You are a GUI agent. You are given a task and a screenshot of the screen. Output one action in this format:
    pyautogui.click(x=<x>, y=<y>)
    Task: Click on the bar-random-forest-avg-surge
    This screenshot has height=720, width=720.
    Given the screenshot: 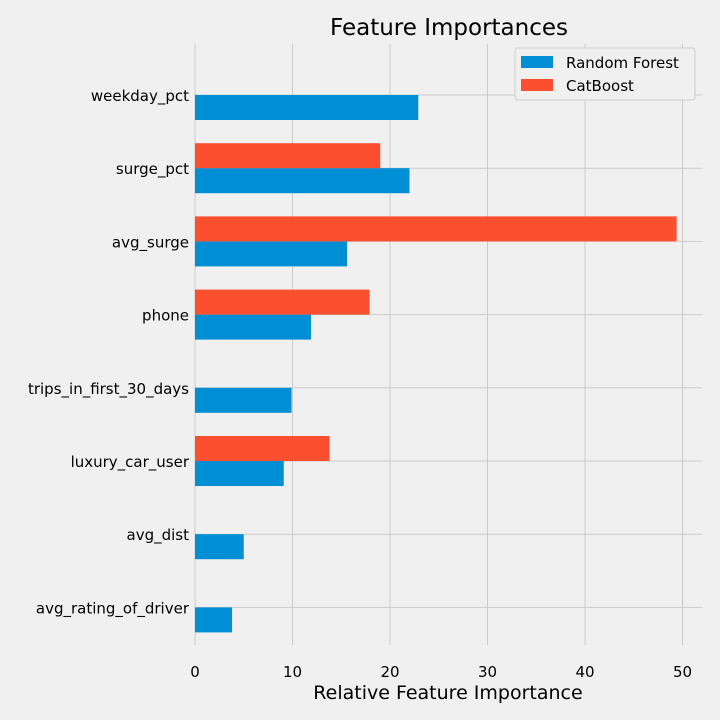 What is the action you would take?
    pyautogui.click(x=271, y=254)
    